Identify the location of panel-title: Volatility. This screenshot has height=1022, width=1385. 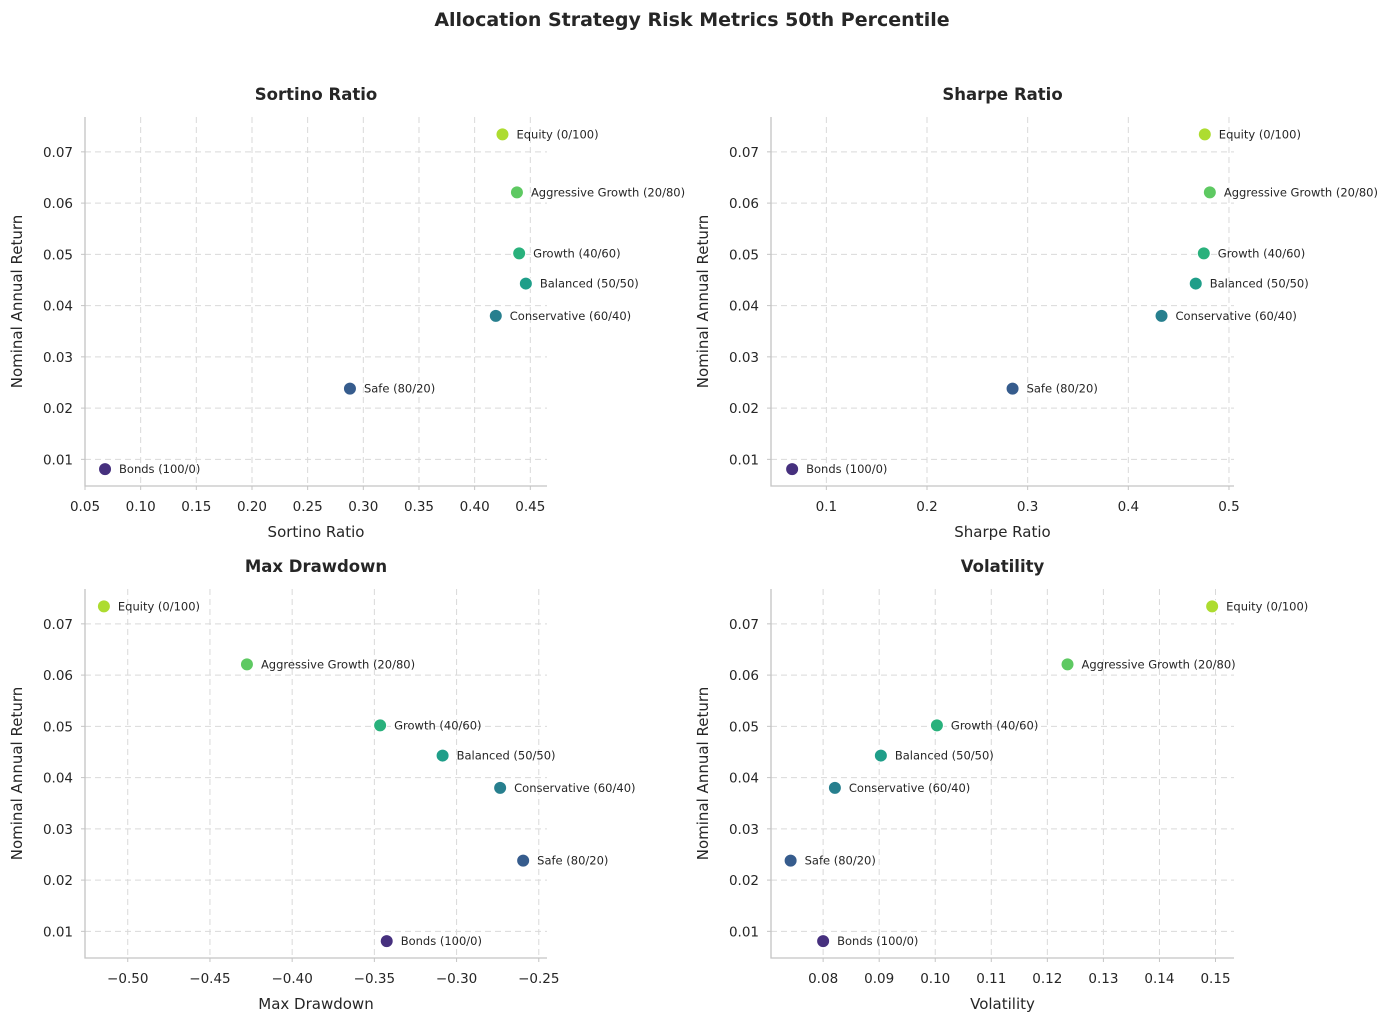
(1003, 566).